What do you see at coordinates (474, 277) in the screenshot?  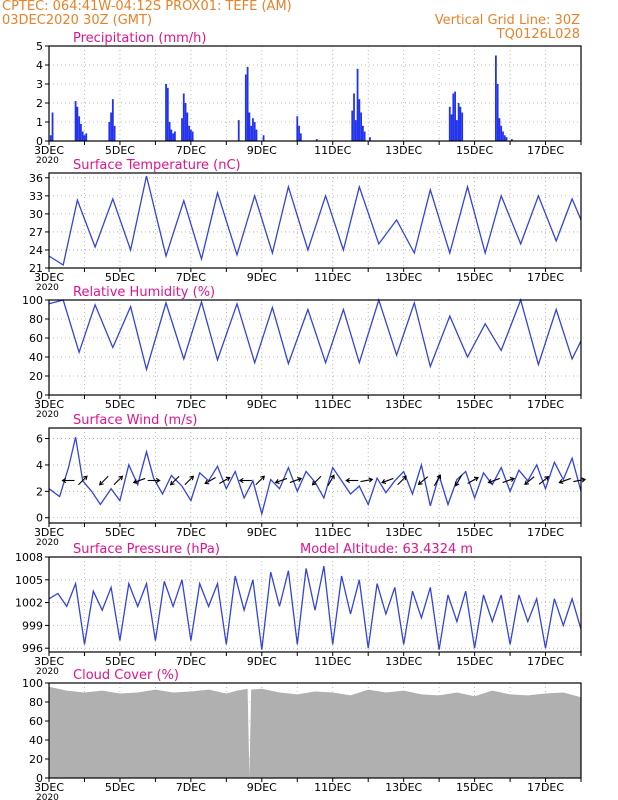 I see `x-tick-label: 15DEC` at bounding box center [474, 277].